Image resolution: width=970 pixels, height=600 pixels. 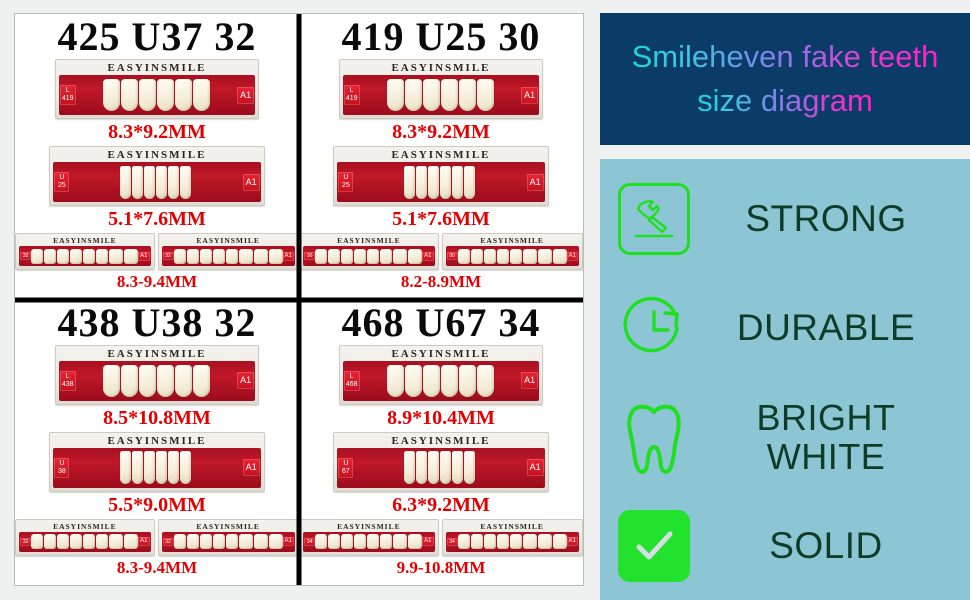 I want to click on posterior-dimension-label: 8.3-9.4MM, so click(x=157, y=281).